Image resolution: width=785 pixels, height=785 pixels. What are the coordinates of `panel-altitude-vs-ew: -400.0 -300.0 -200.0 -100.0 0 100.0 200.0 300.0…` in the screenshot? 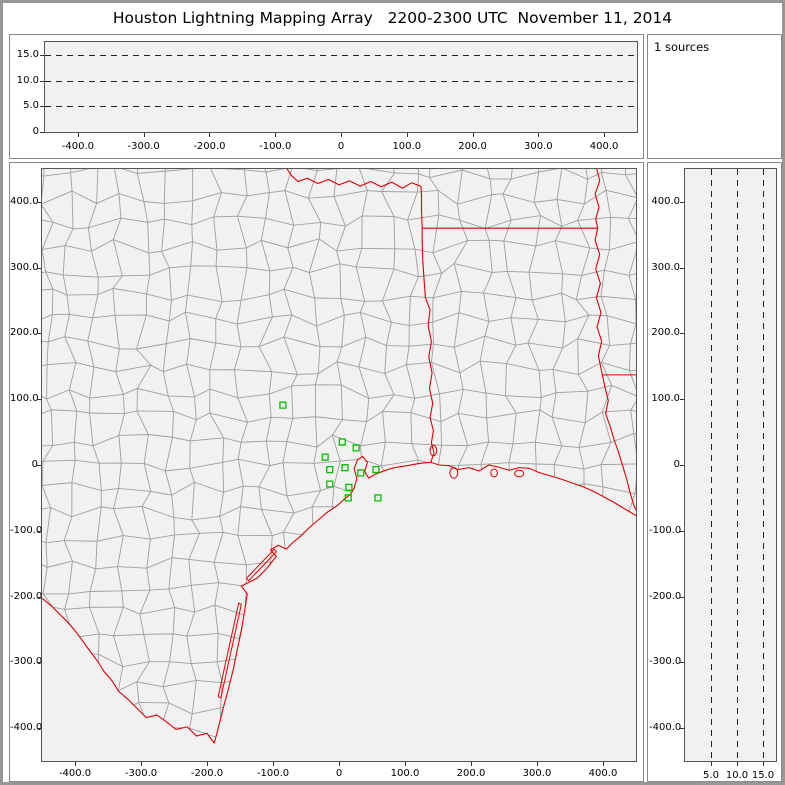 It's located at (326, 96).